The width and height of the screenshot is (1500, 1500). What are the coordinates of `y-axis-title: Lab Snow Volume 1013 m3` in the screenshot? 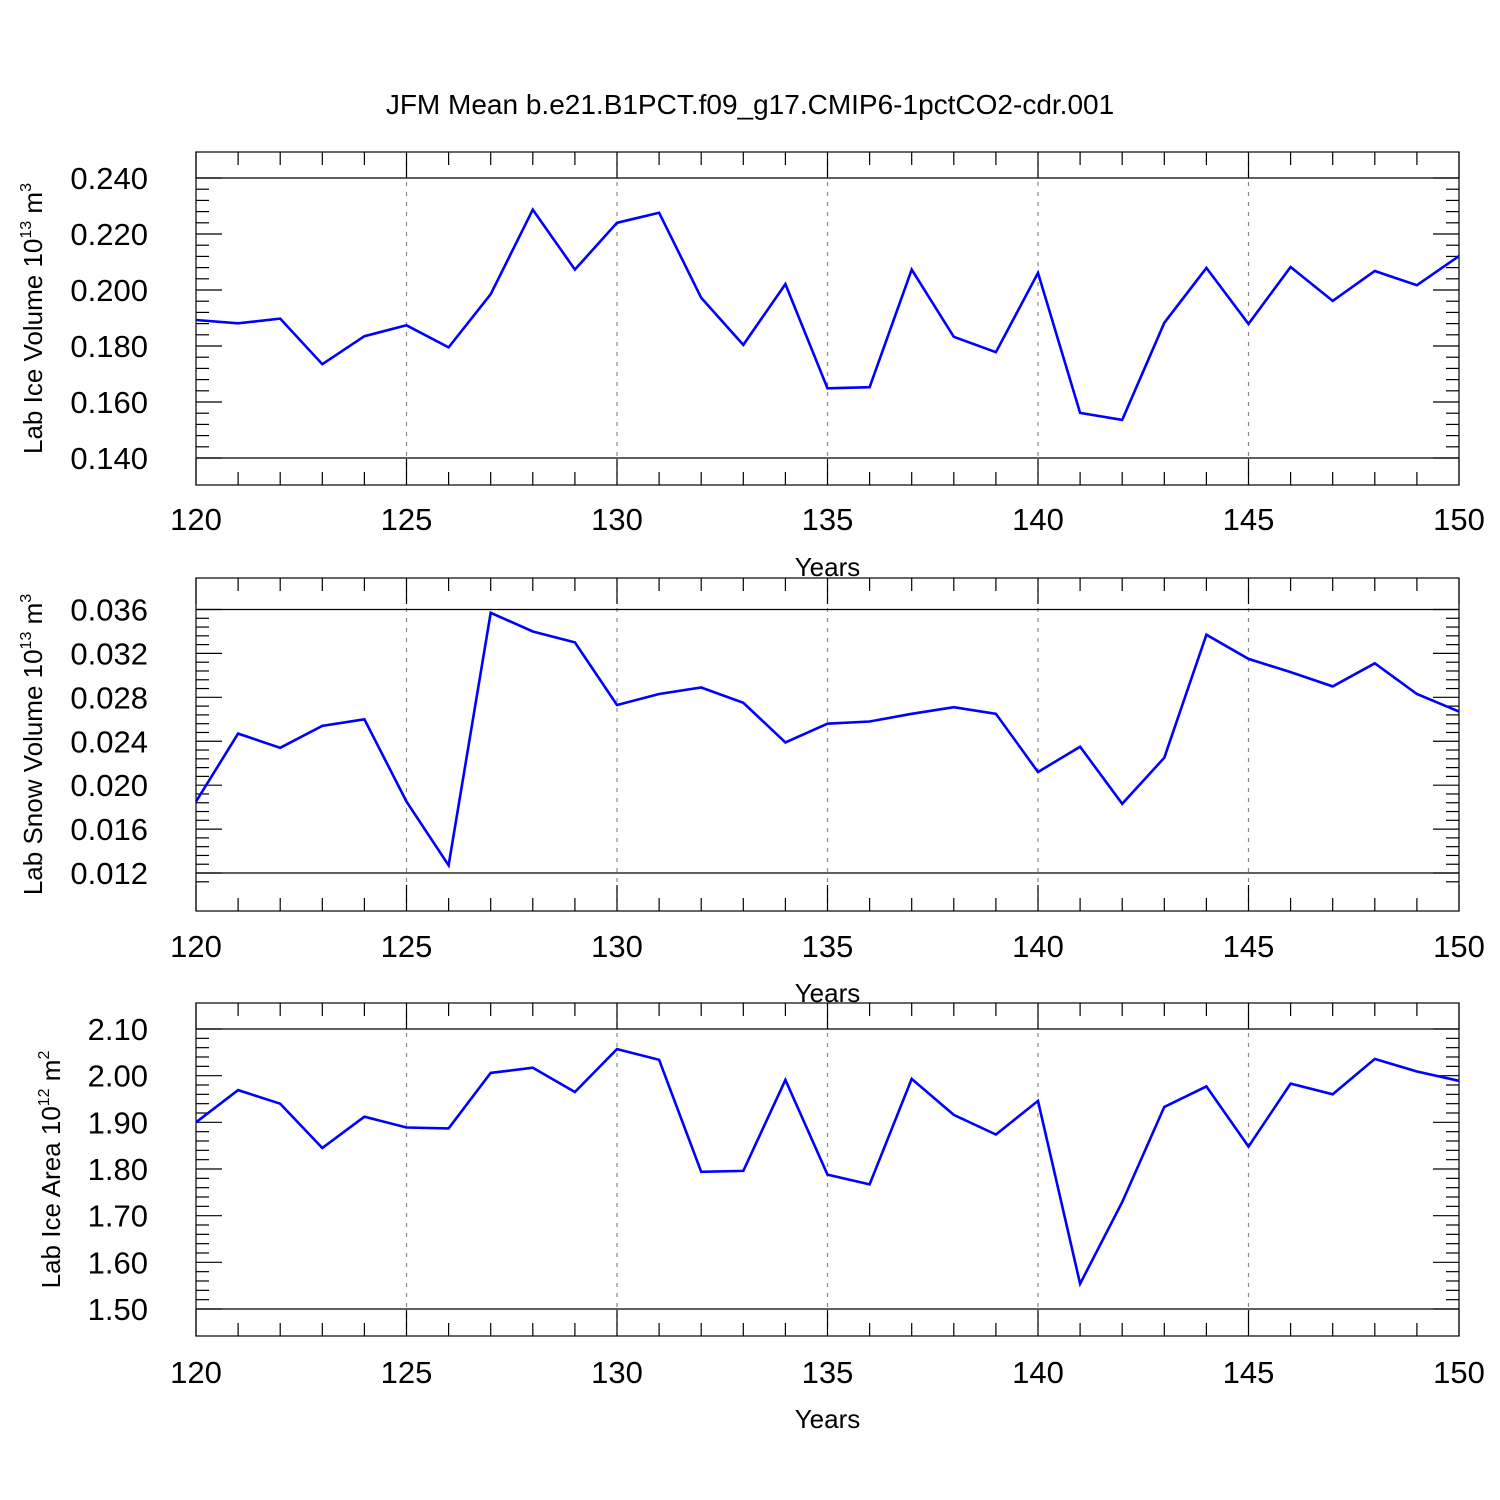 It's located at (33, 744).